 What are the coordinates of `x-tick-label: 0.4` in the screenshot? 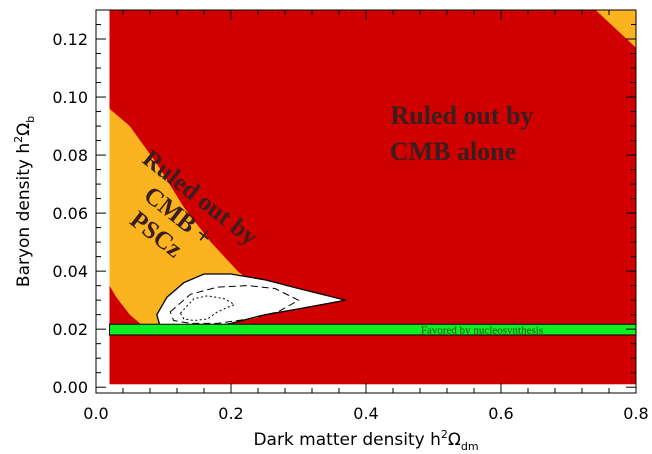 It's located at (365, 413).